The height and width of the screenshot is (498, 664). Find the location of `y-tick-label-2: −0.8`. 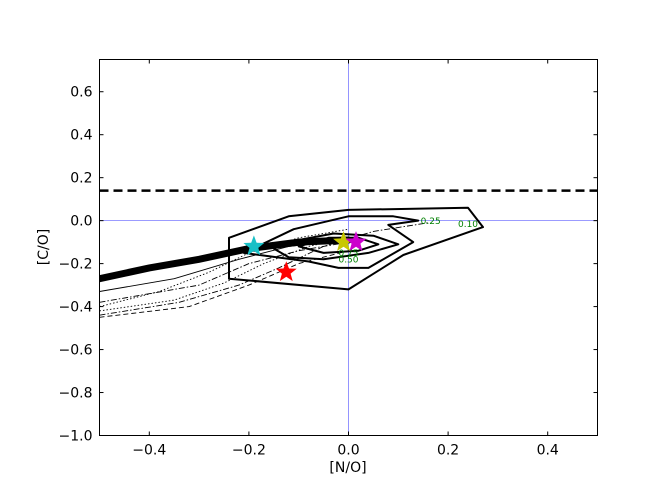

y-tick-label-2: −0.8 is located at coordinates (76, 394).